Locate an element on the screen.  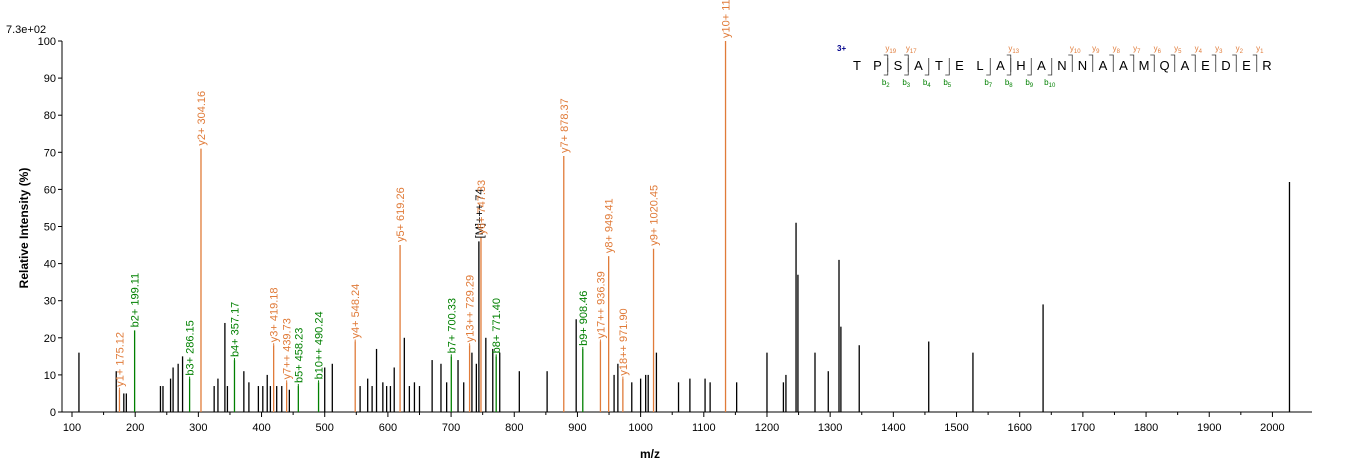
peak-label: y8+ 949.41 is located at coordinates (610, 225).